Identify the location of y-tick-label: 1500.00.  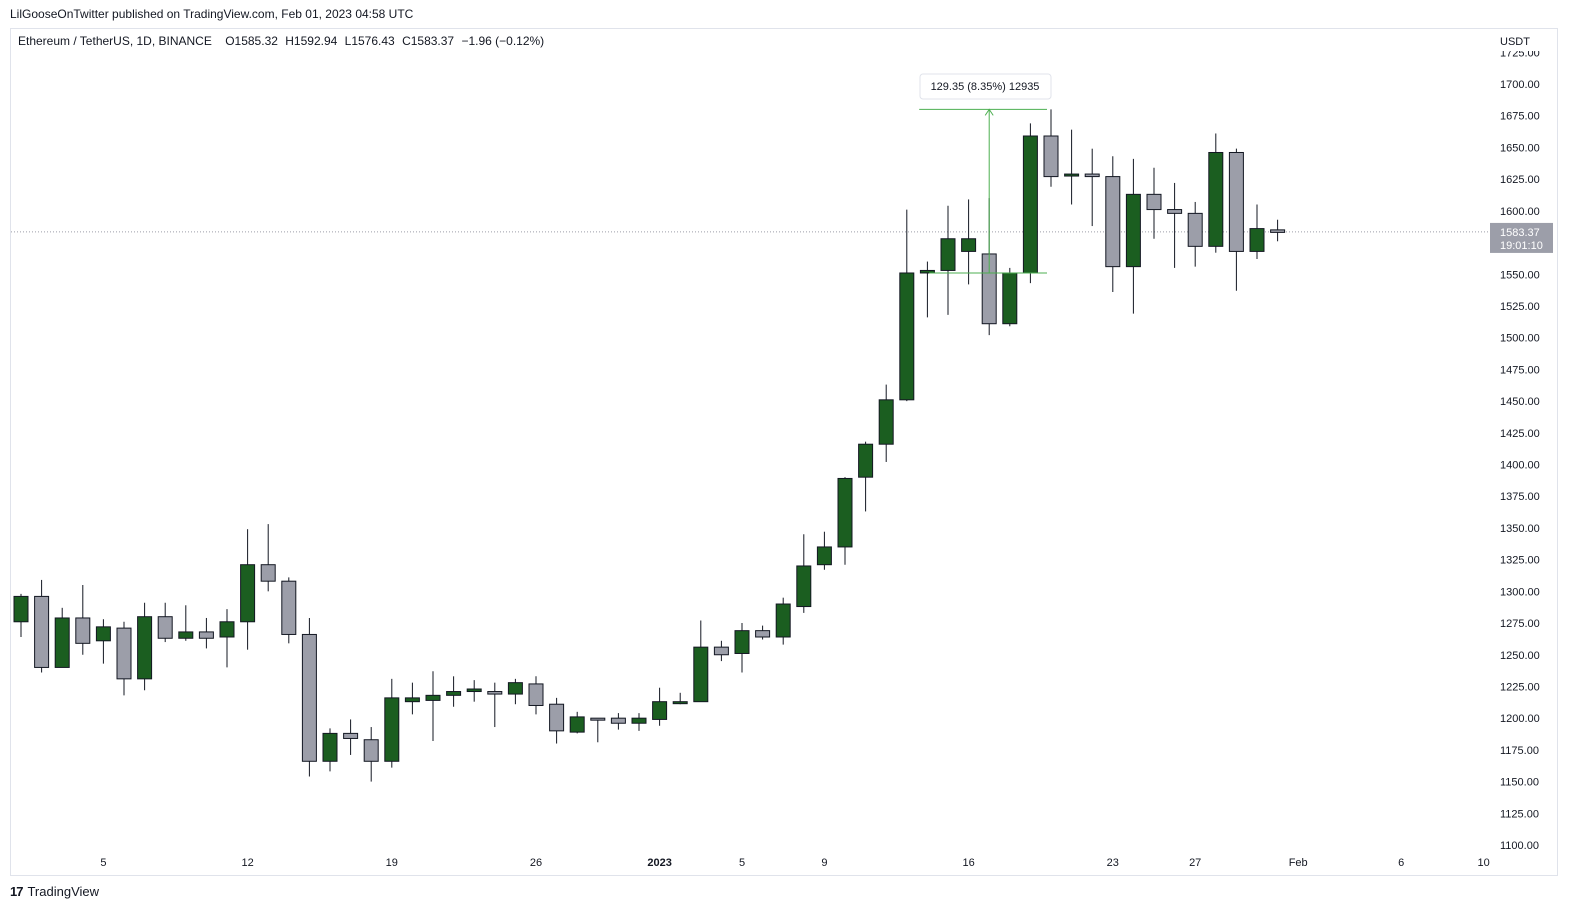
(1520, 339).